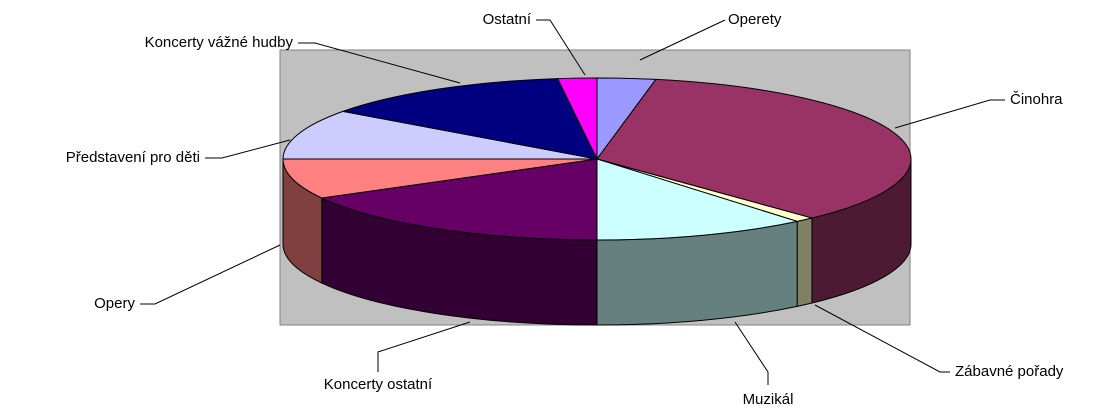 The width and height of the screenshot is (1113, 410). What do you see at coordinates (768, 399) in the screenshot?
I see `slice-label: Muzikál` at bounding box center [768, 399].